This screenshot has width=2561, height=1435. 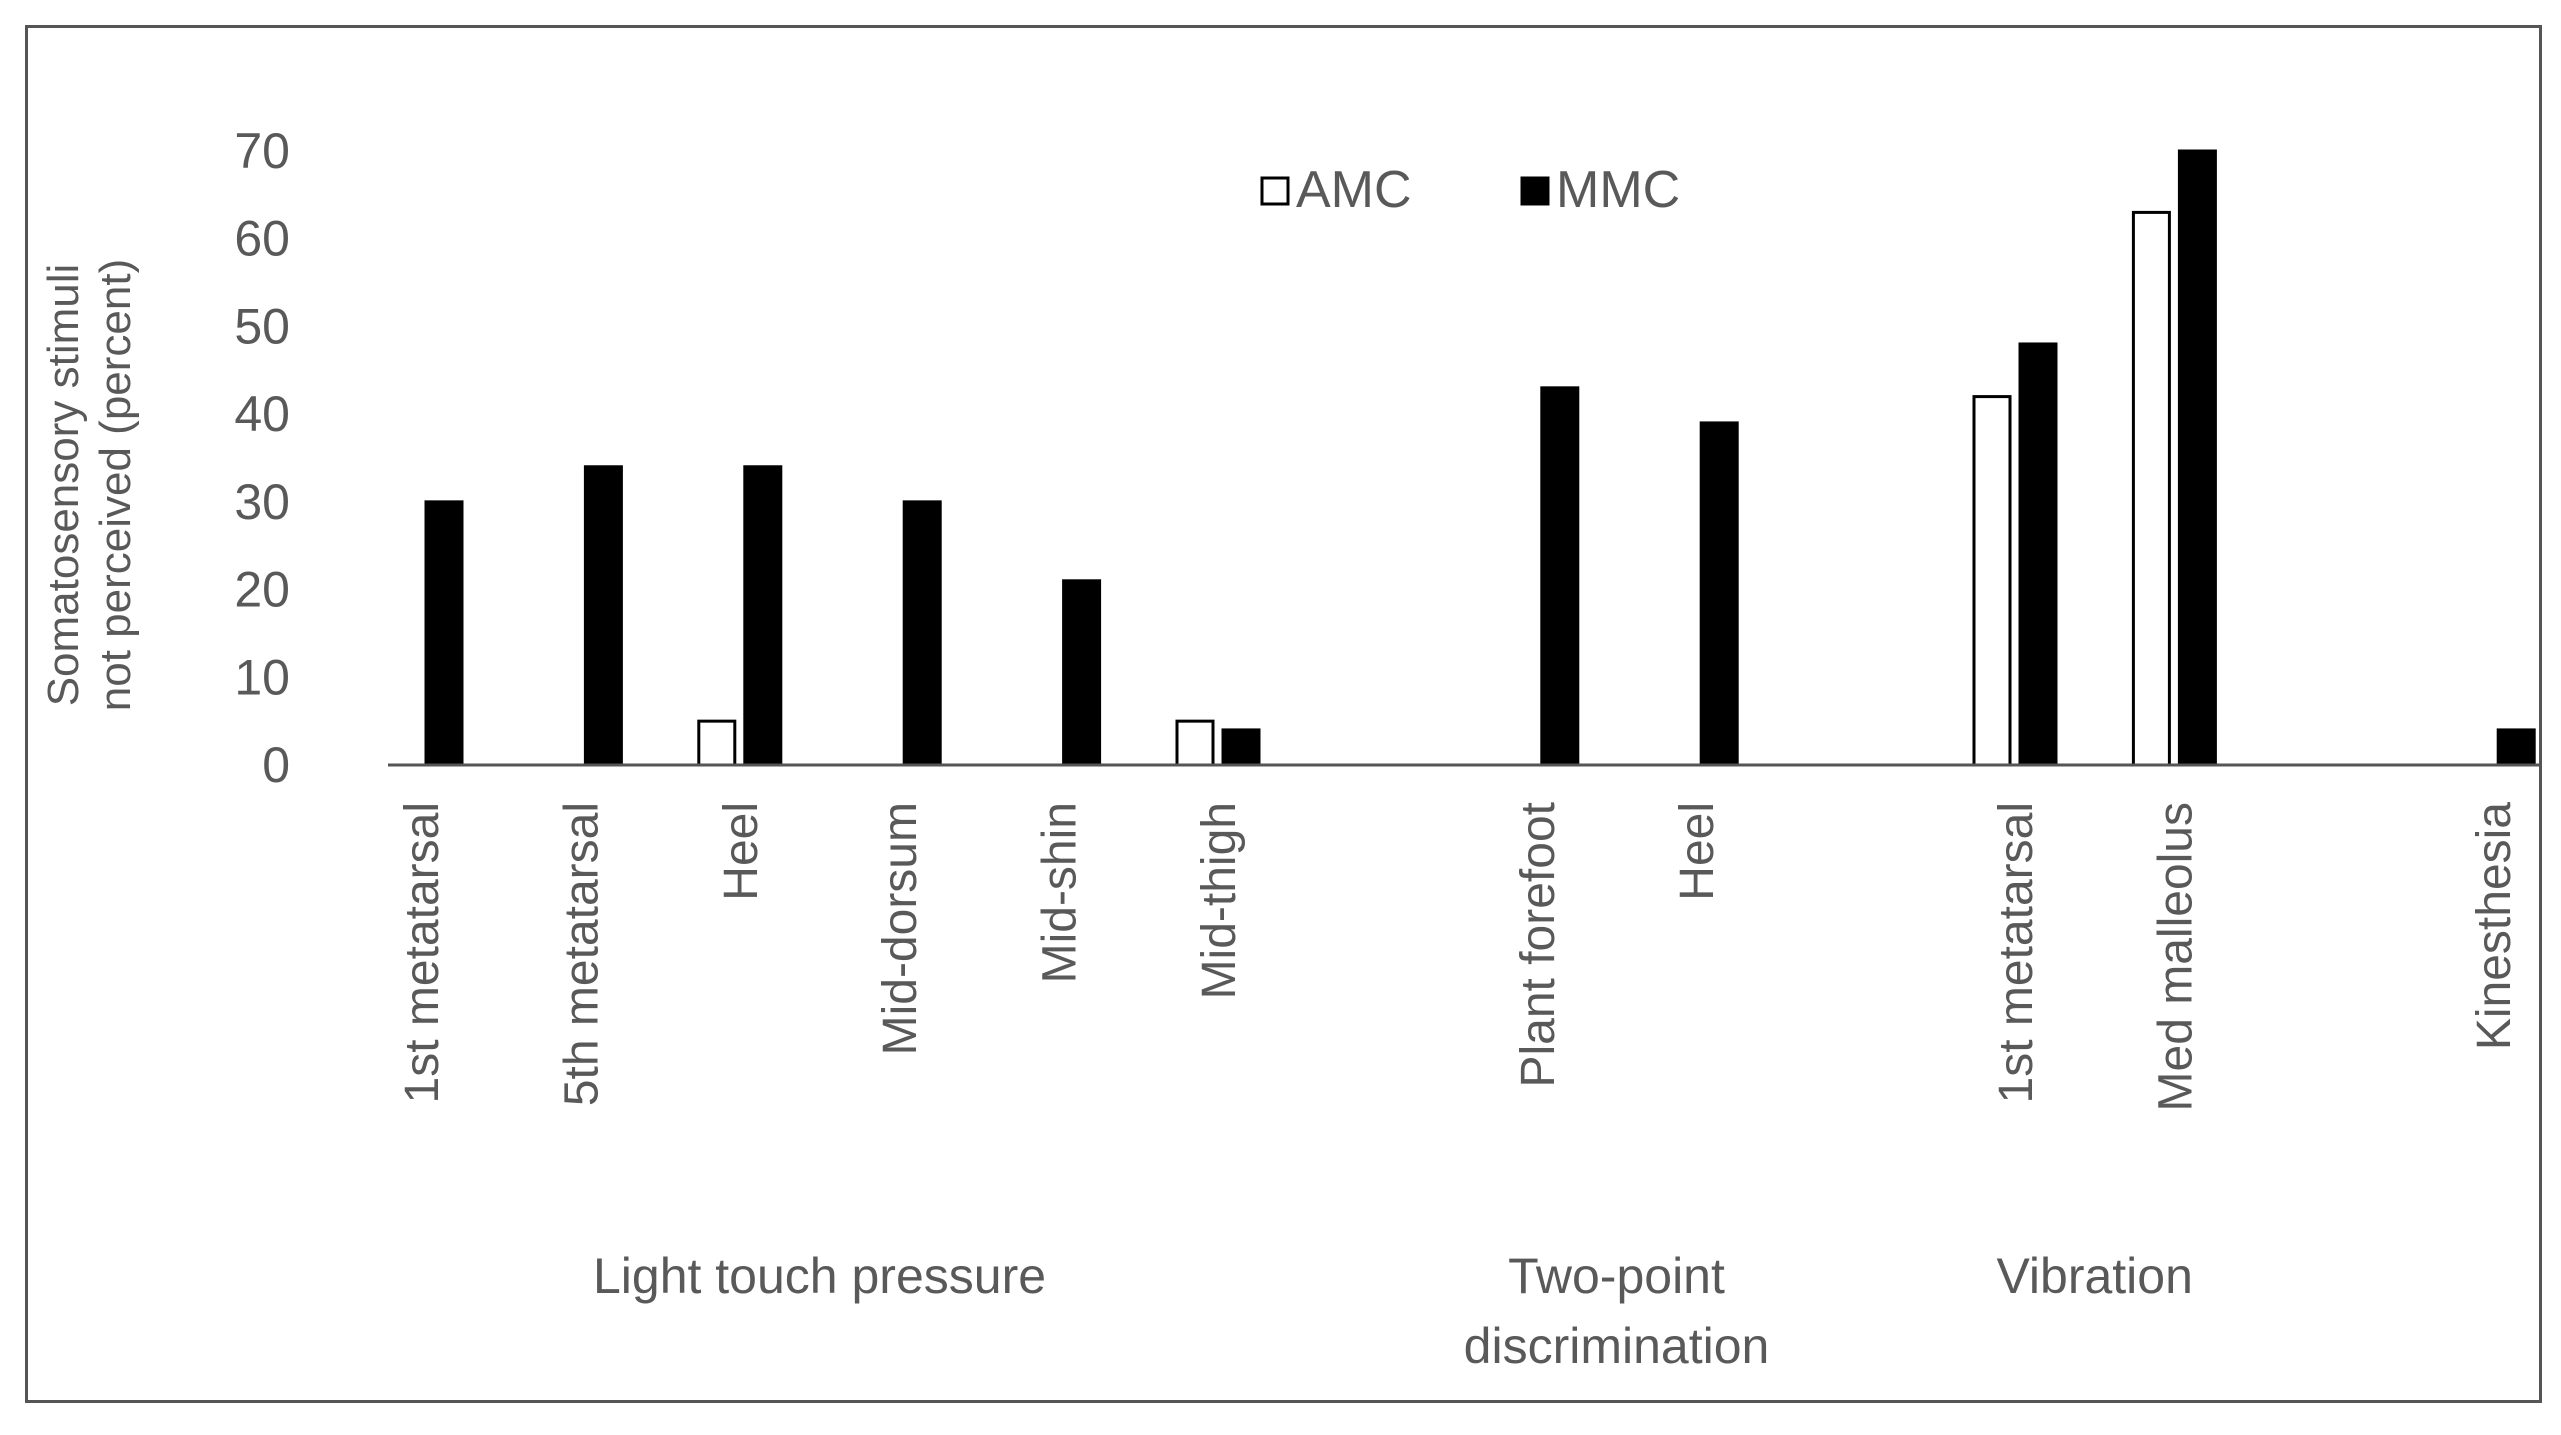 I want to click on group-label: Light touch pressure, so click(x=819, y=1276).